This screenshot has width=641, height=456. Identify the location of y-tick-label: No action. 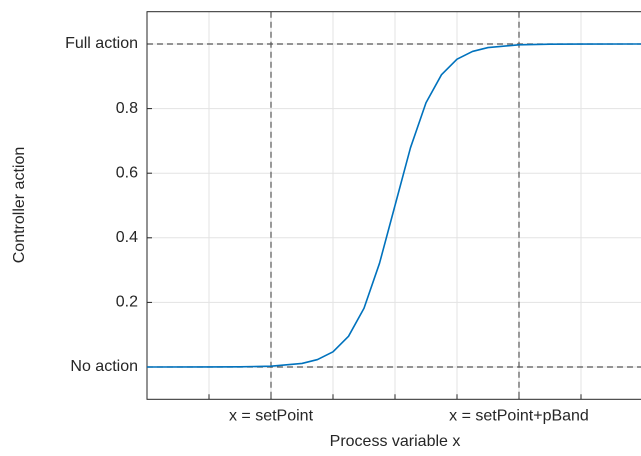
(104, 366).